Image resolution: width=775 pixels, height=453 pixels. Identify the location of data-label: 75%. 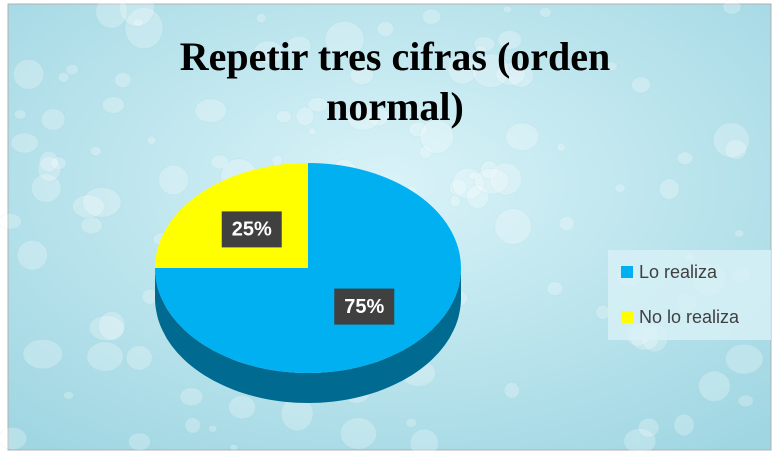
(364, 307).